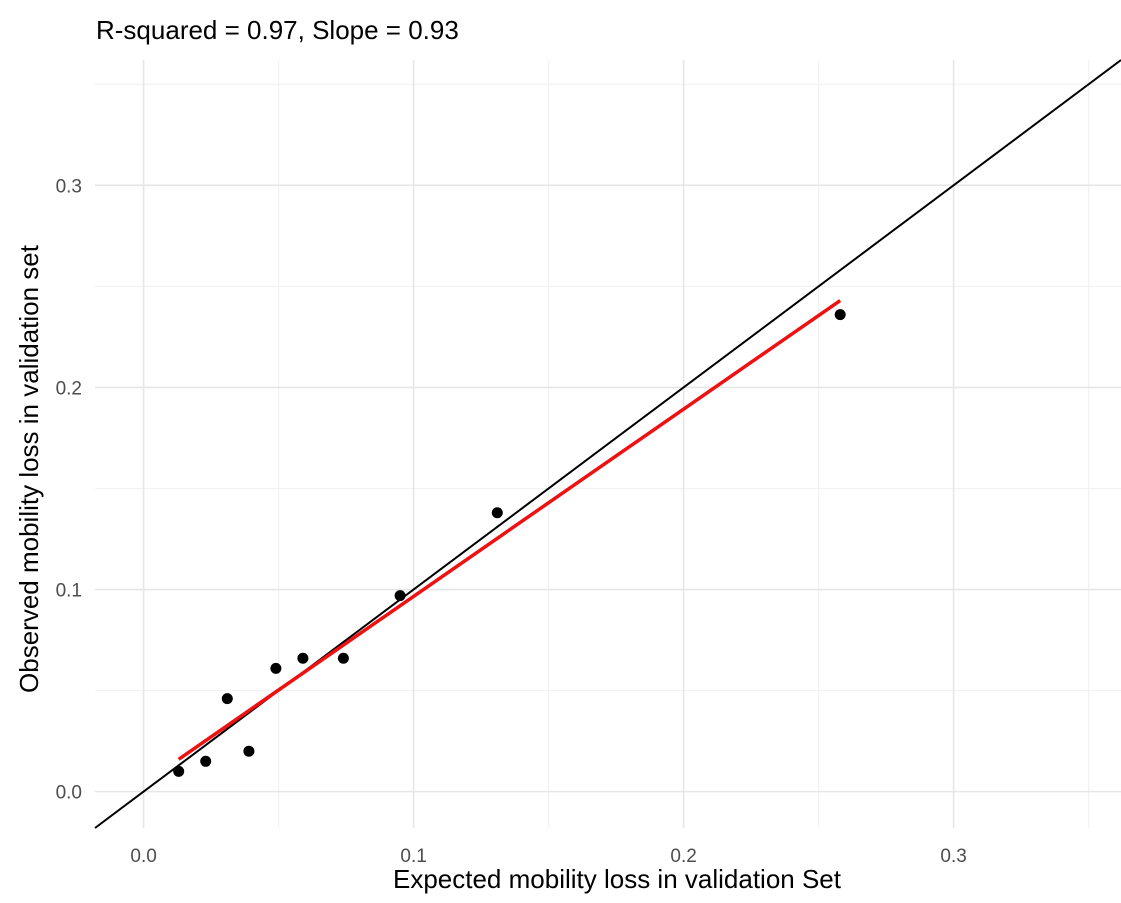  Describe the element at coordinates (548, 856) in the screenshot. I see `x-axis-ticks: 0.0 0.1 0.2 0.3` at that location.